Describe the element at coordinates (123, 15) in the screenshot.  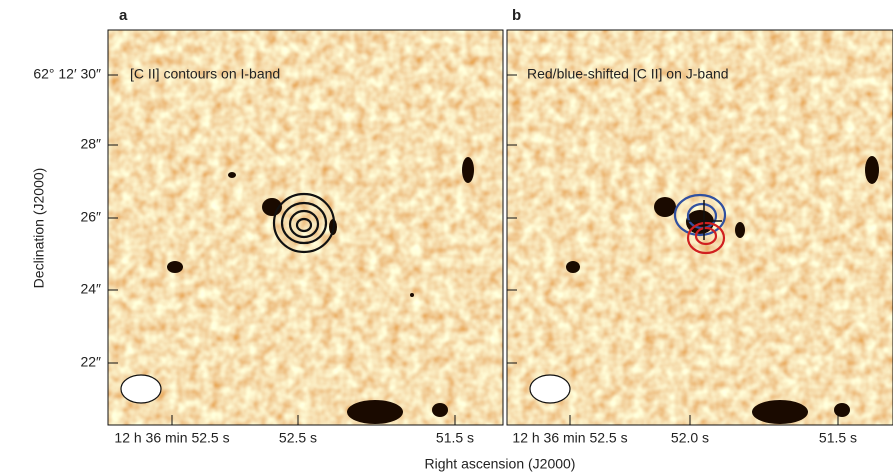
I see `panel-label: a` at that location.